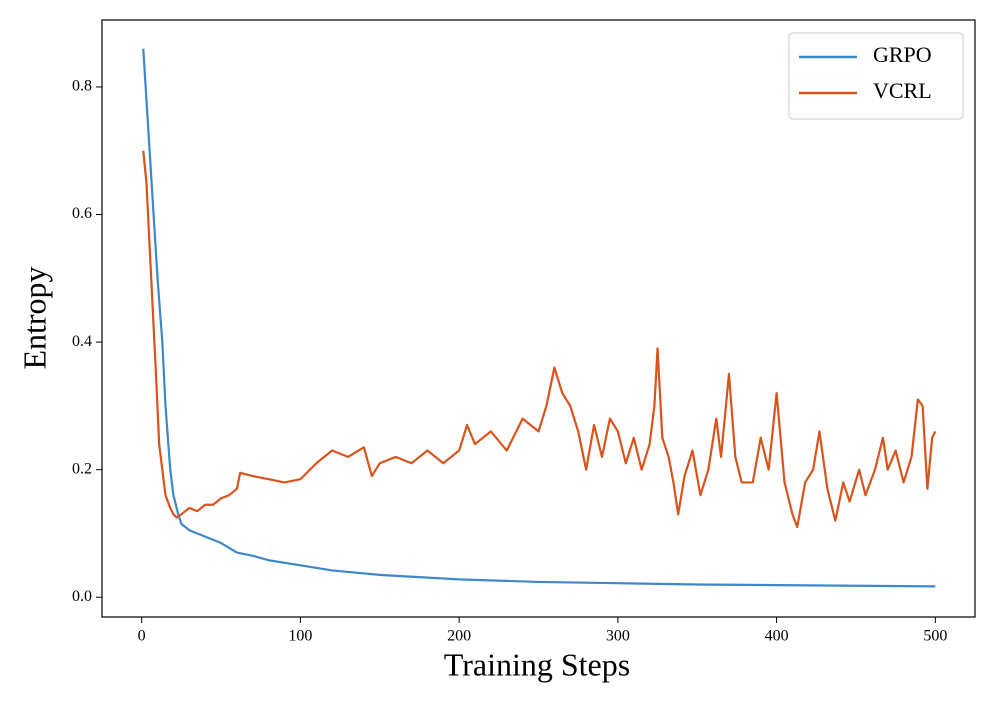 This screenshot has width=997, height=712. I want to click on legend-label: GRPO, so click(902, 54).